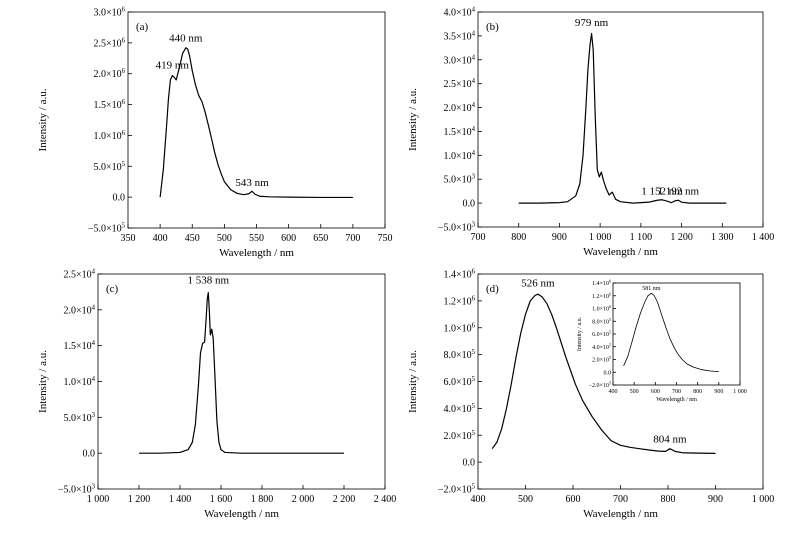  I want to click on panel-label: (c), so click(112, 289).